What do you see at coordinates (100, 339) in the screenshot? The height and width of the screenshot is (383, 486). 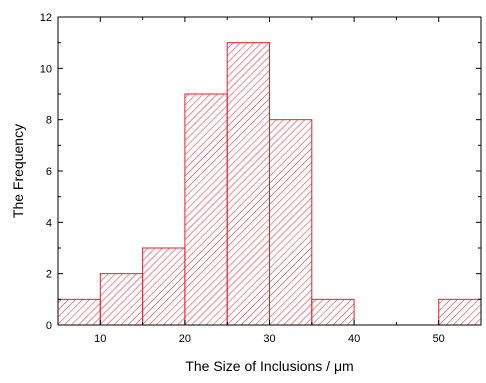 I see `x-tick-label: 10` at bounding box center [100, 339].